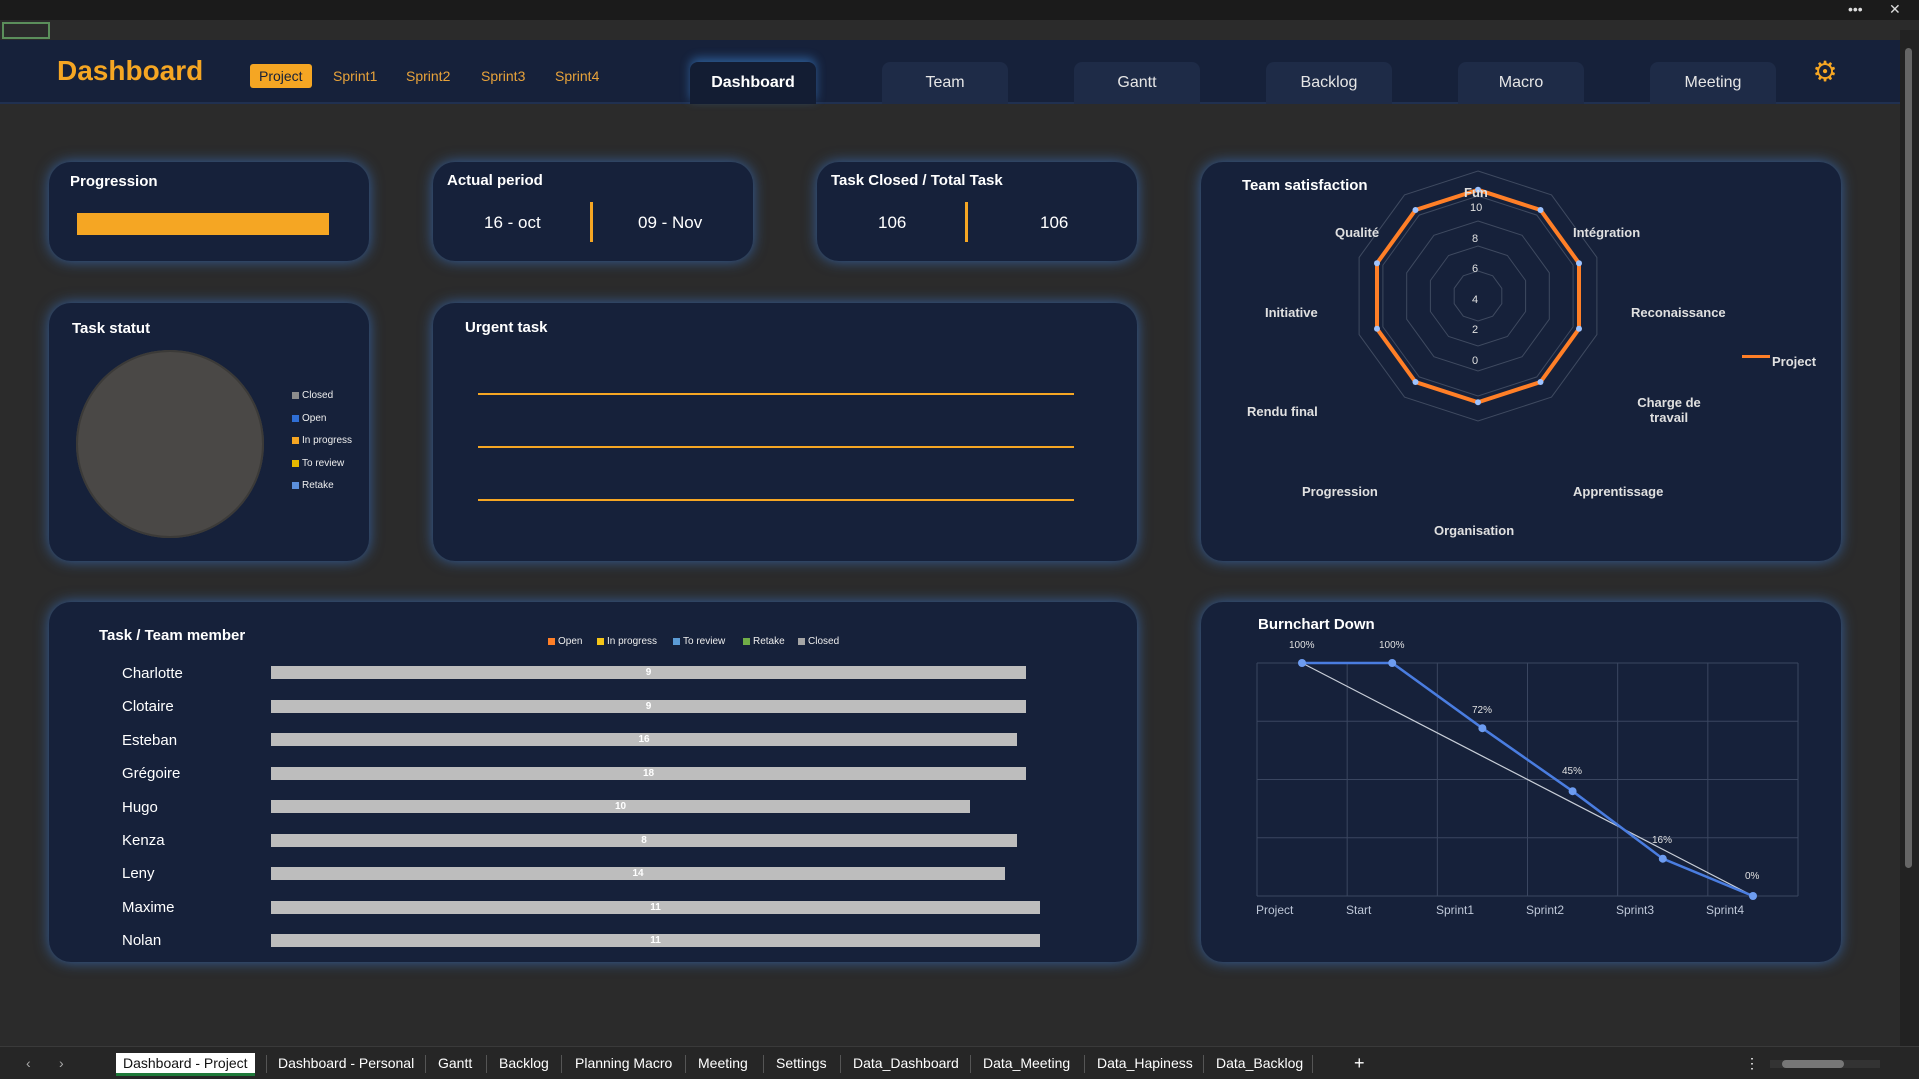  I want to click on sheet-tab-backlog: Backlog, so click(524, 1063).